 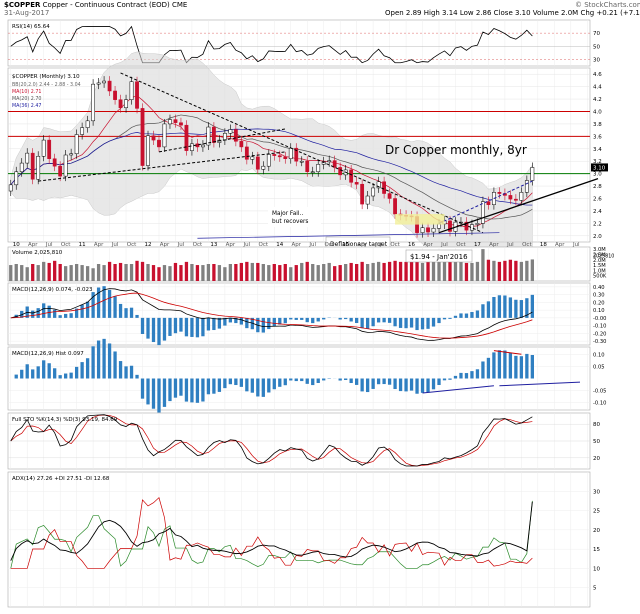 What do you see at coordinates (599, 342) in the screenshot?
I see `macd-tick-label: -0.30` at bounding box center [599, 342].